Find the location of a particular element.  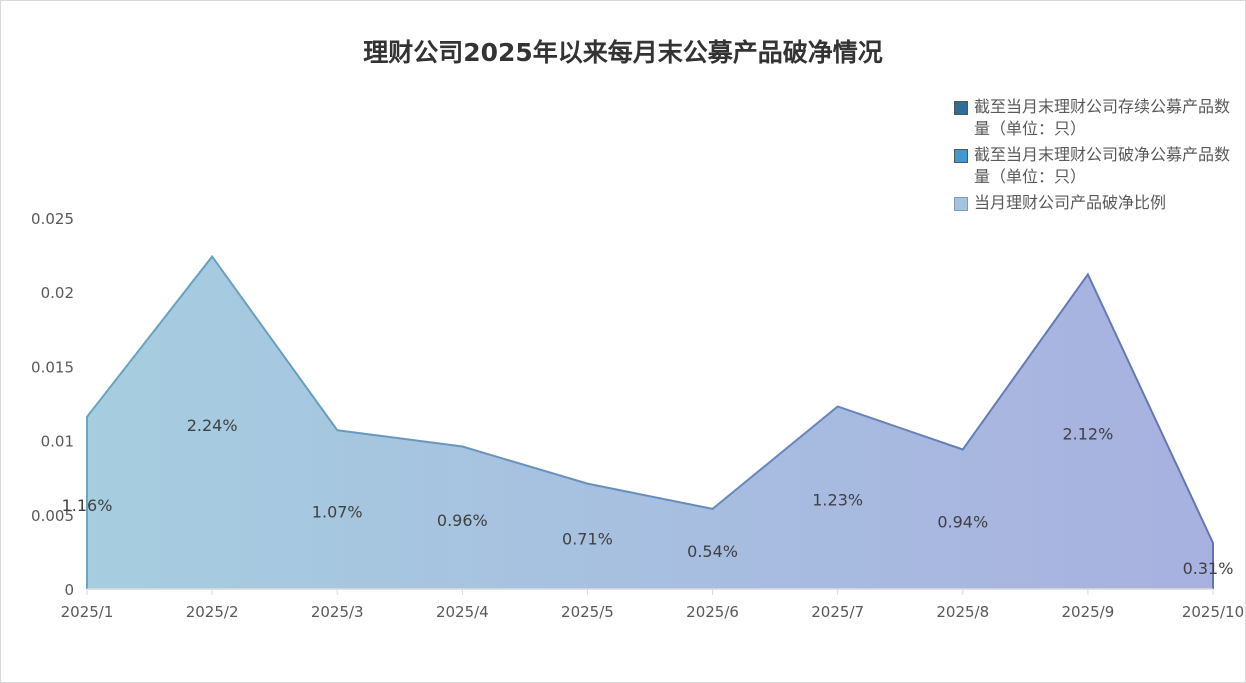

data-label: 0.94% is located at coordinates (962, 521).